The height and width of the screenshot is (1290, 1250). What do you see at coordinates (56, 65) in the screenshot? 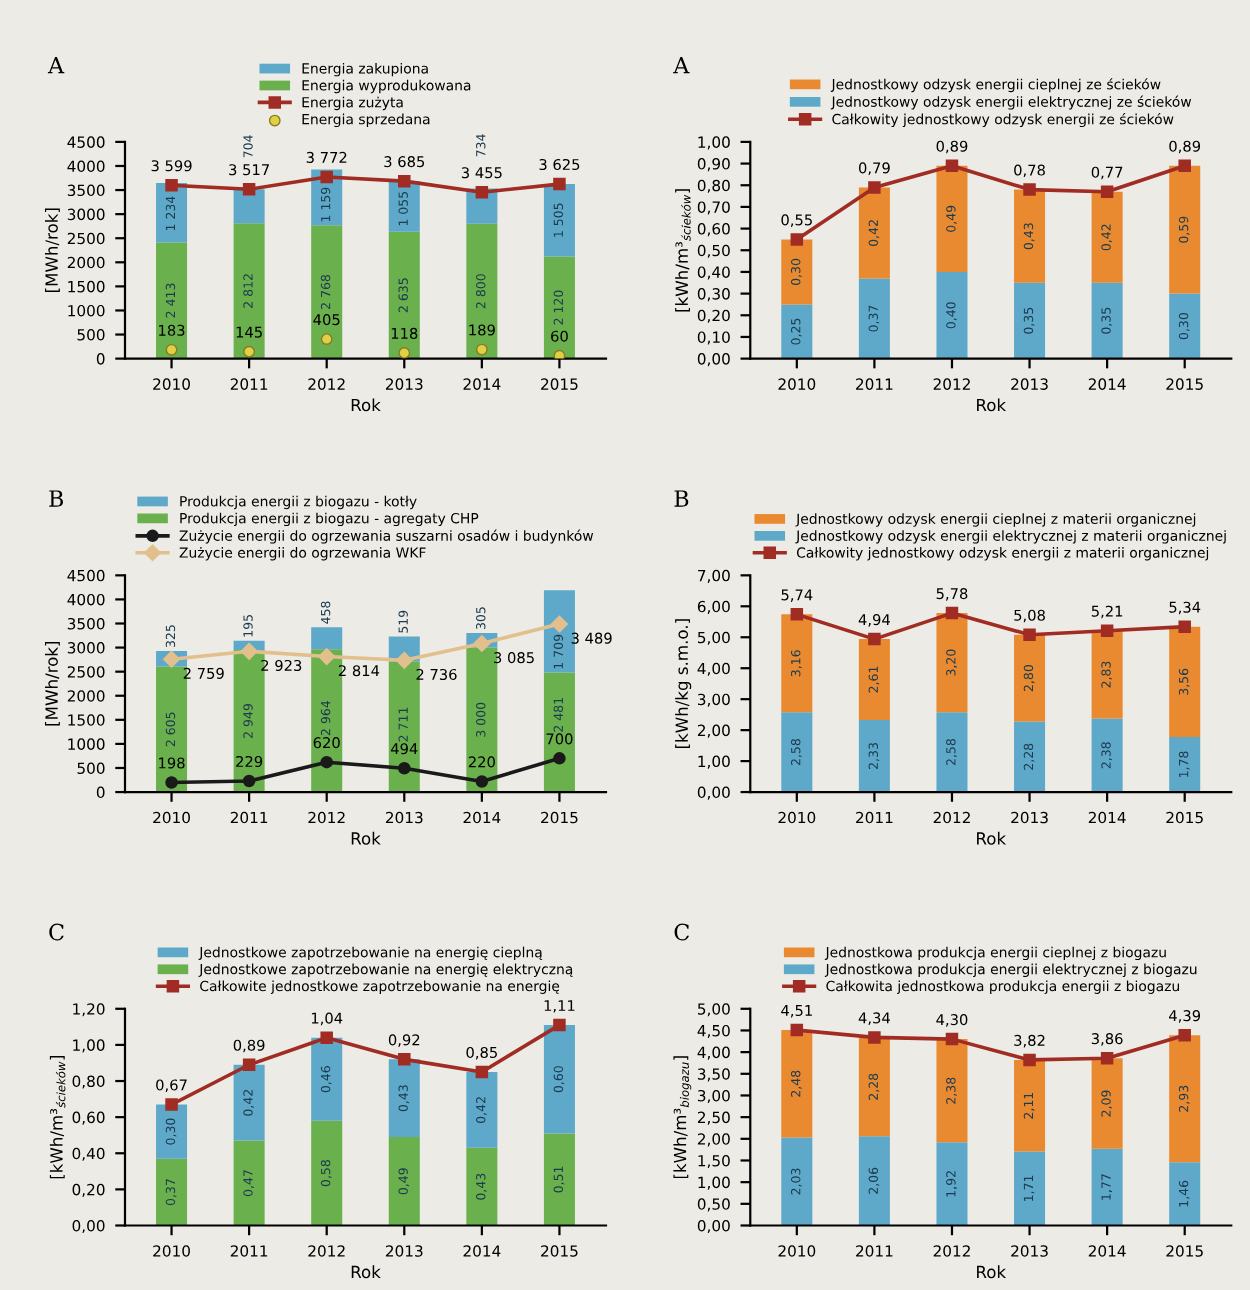
I see `chart-title: A` at bounding box center [56, 65].